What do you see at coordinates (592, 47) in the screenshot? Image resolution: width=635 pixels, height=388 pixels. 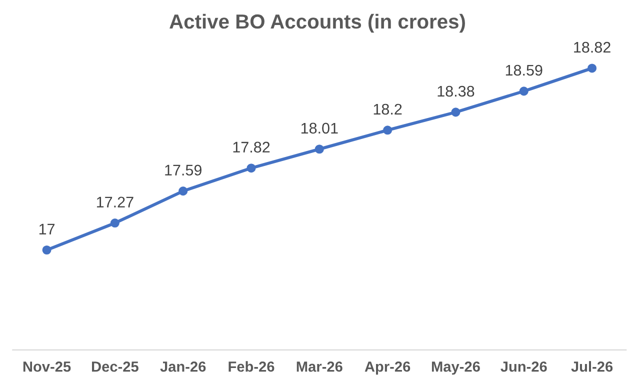 I see `data-label: 18.82` at bounding box center [592, 47].